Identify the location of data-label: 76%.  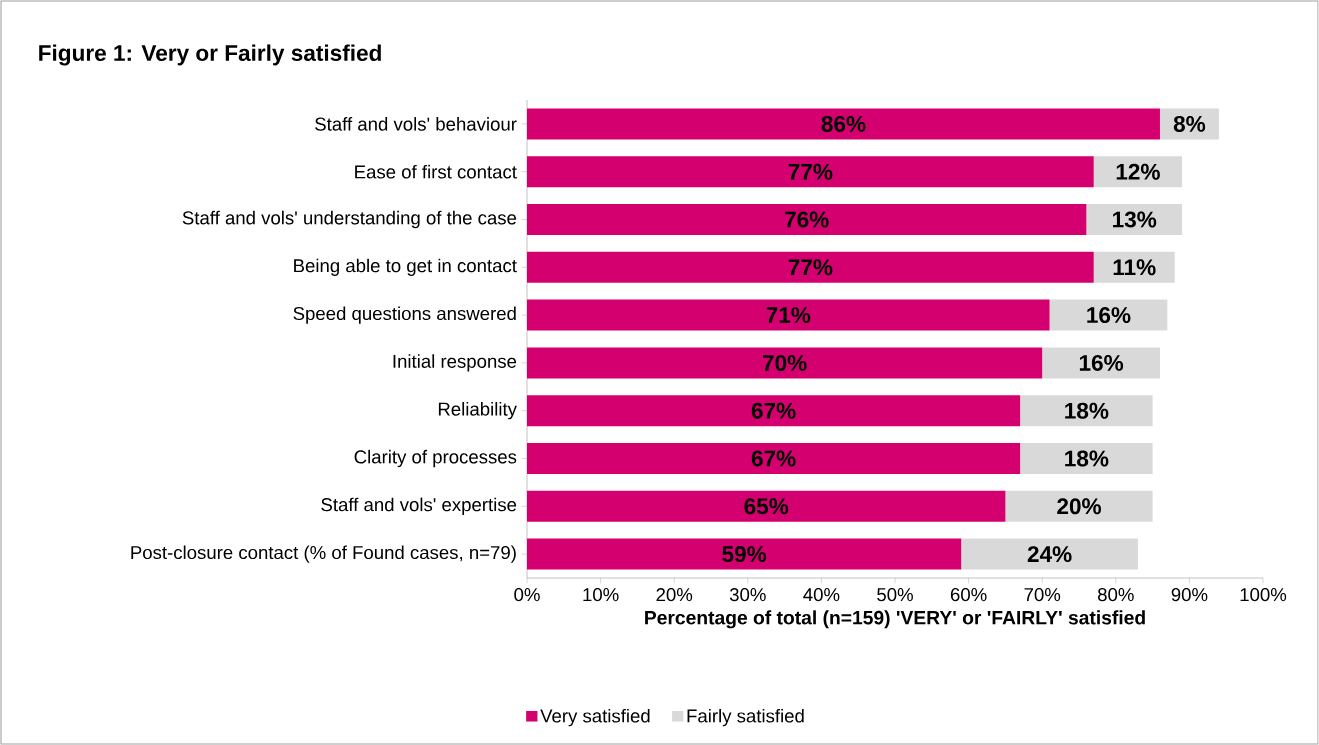
(807, 219).